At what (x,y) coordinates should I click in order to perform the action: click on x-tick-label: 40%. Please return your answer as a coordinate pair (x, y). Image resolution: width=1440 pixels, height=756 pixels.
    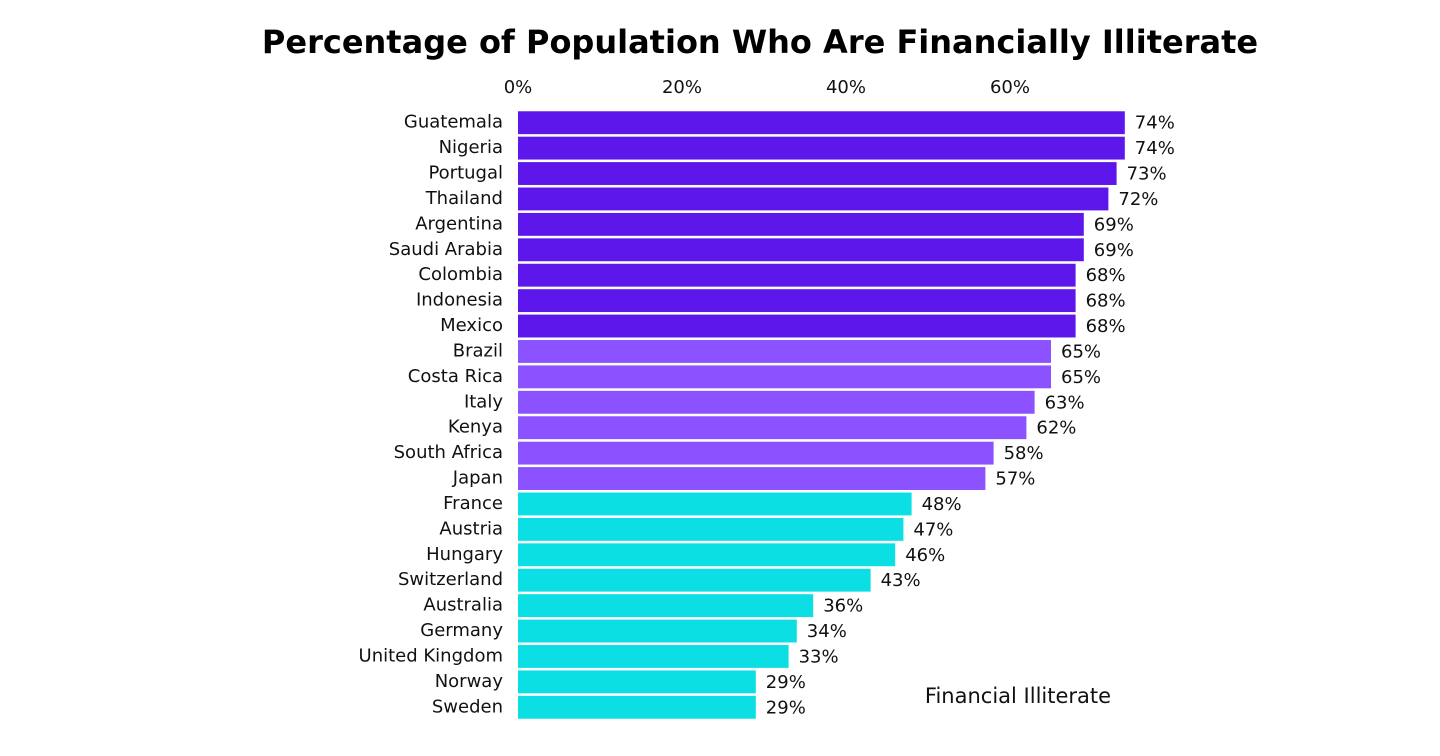
    Looking at the image, I should click on (846, 87).